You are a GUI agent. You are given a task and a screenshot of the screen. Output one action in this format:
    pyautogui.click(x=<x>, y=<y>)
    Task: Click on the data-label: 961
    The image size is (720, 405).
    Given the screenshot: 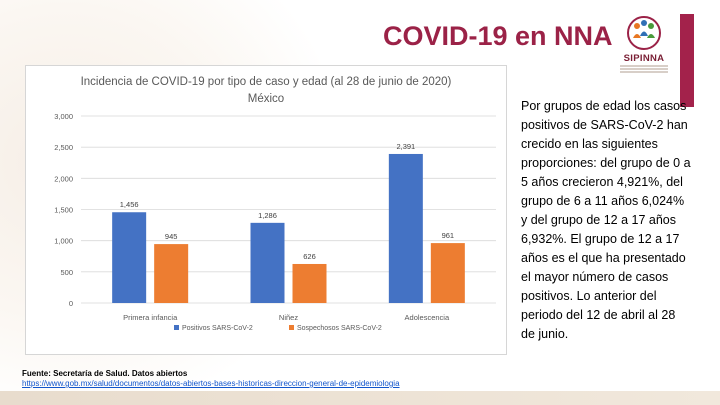 What is the action you would take?
    pyautogui.click(x=448, y=235)
    